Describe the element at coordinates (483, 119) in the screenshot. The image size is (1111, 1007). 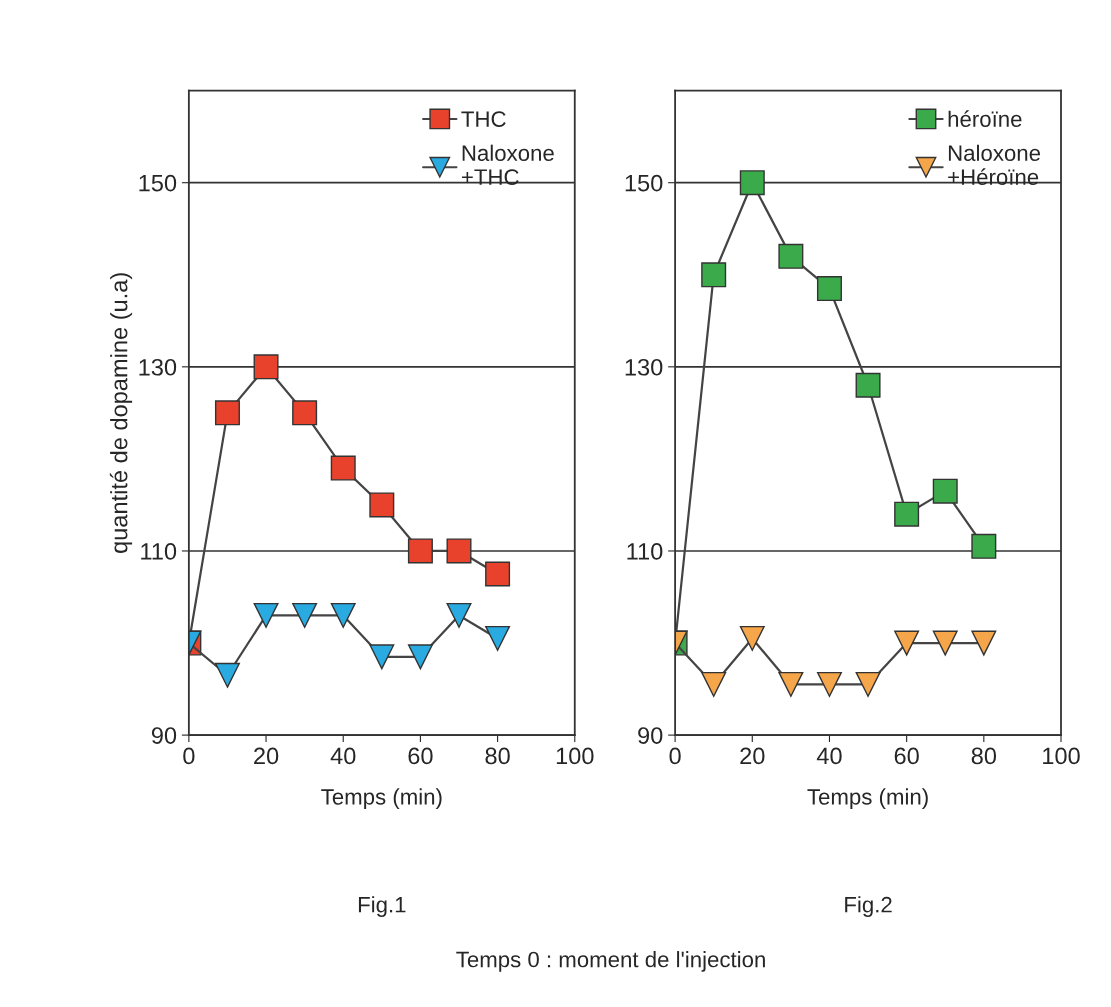
I see `legend-label: THC` at that location.